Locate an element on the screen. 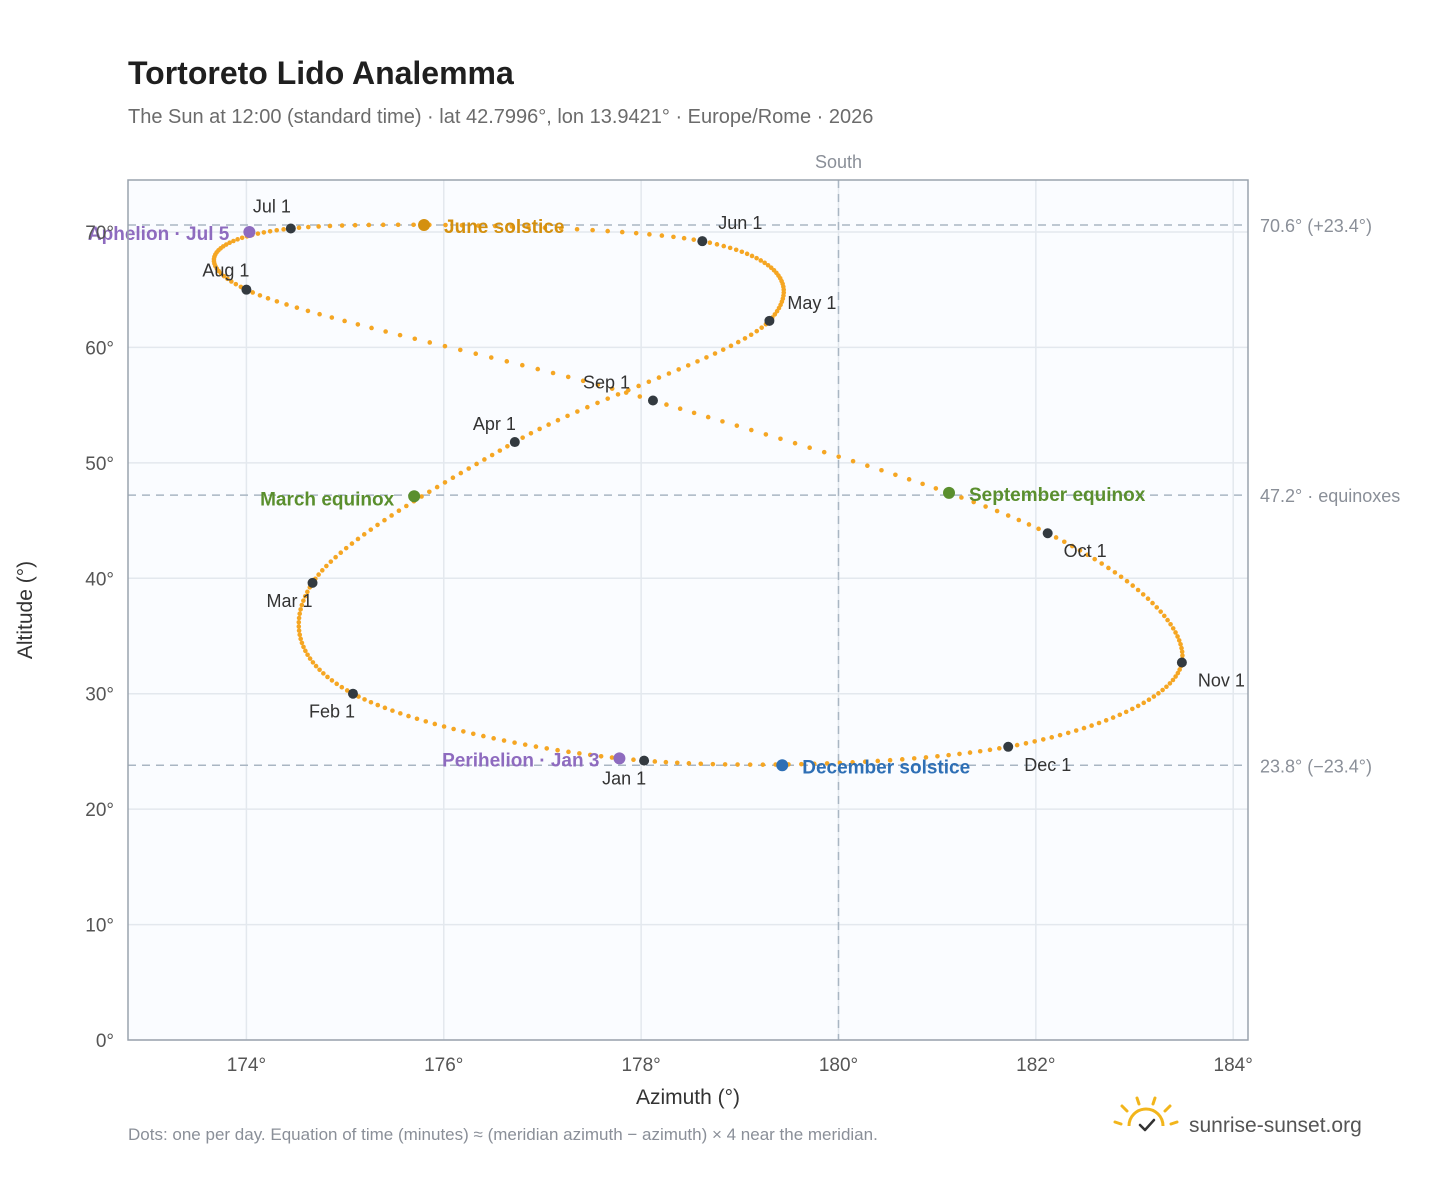 The height and width of the screenshot is (1188, 1448). y-tick-label: 20° is located at coordinates (99, 810).